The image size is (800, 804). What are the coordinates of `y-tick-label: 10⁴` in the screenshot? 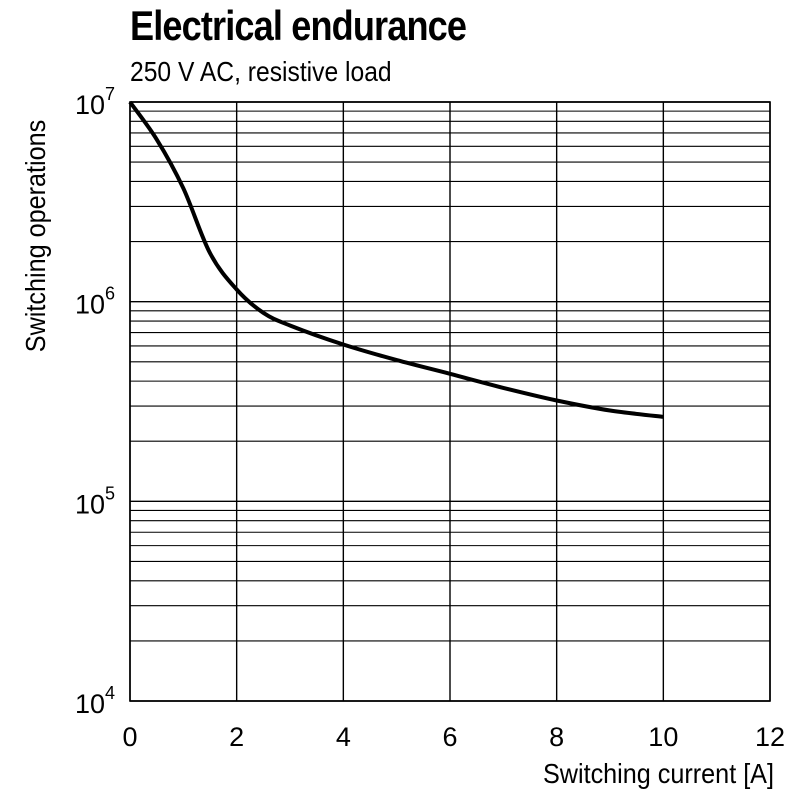 It's located at (95, 701).